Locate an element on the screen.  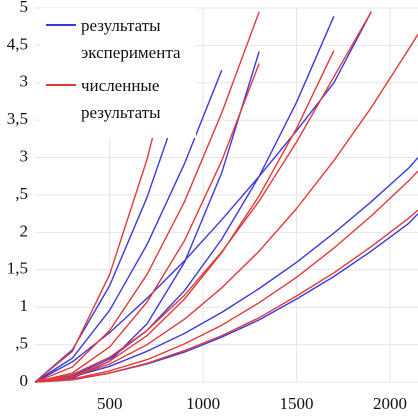
legend-item: результаты эксперимента is located at coordinates (121, 39).